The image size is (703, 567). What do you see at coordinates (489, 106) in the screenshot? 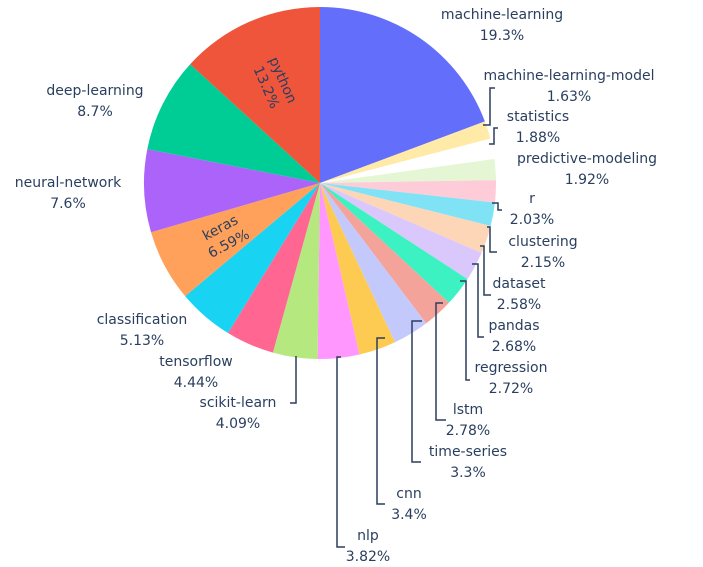
I see `leader-line-machine-learning-model` at bounding box center [489, 106].